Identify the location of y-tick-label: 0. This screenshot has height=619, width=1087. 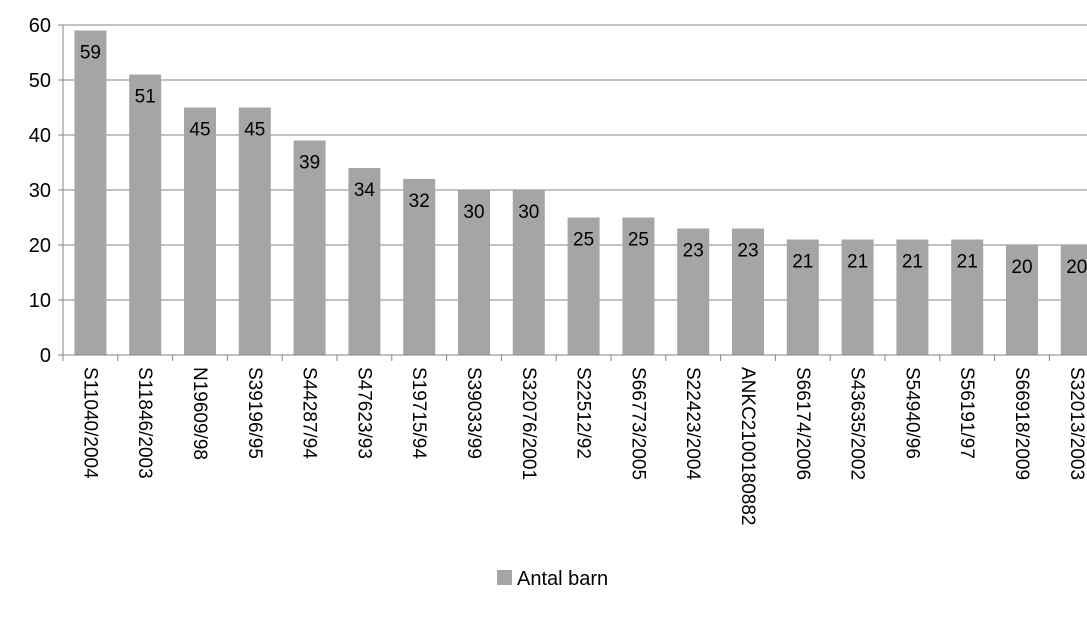
(45, 356).